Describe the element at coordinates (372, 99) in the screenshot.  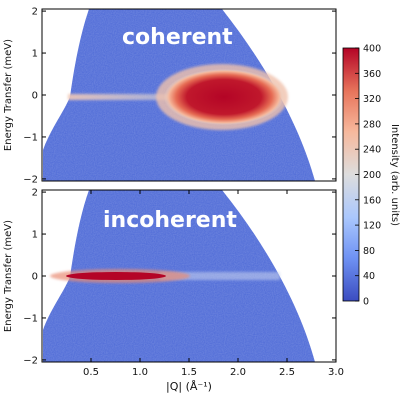
I see `colorbar-tick-label: 320` at that location.